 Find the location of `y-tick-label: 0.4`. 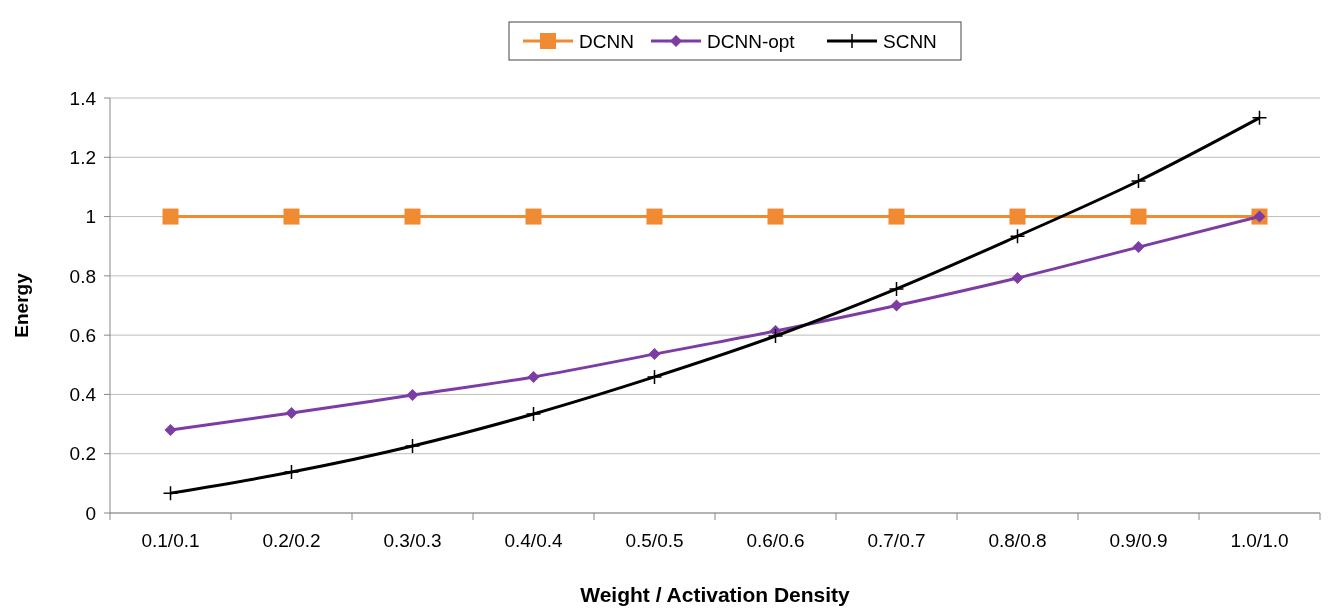

y-tick-label: 0.4 is located at coordinates (83, 395).